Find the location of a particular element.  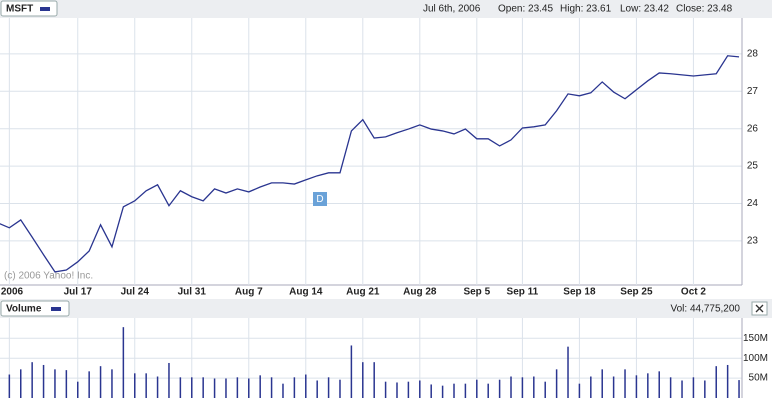

x-tick-label: Oct 2 is located at coordinates (693, 292).